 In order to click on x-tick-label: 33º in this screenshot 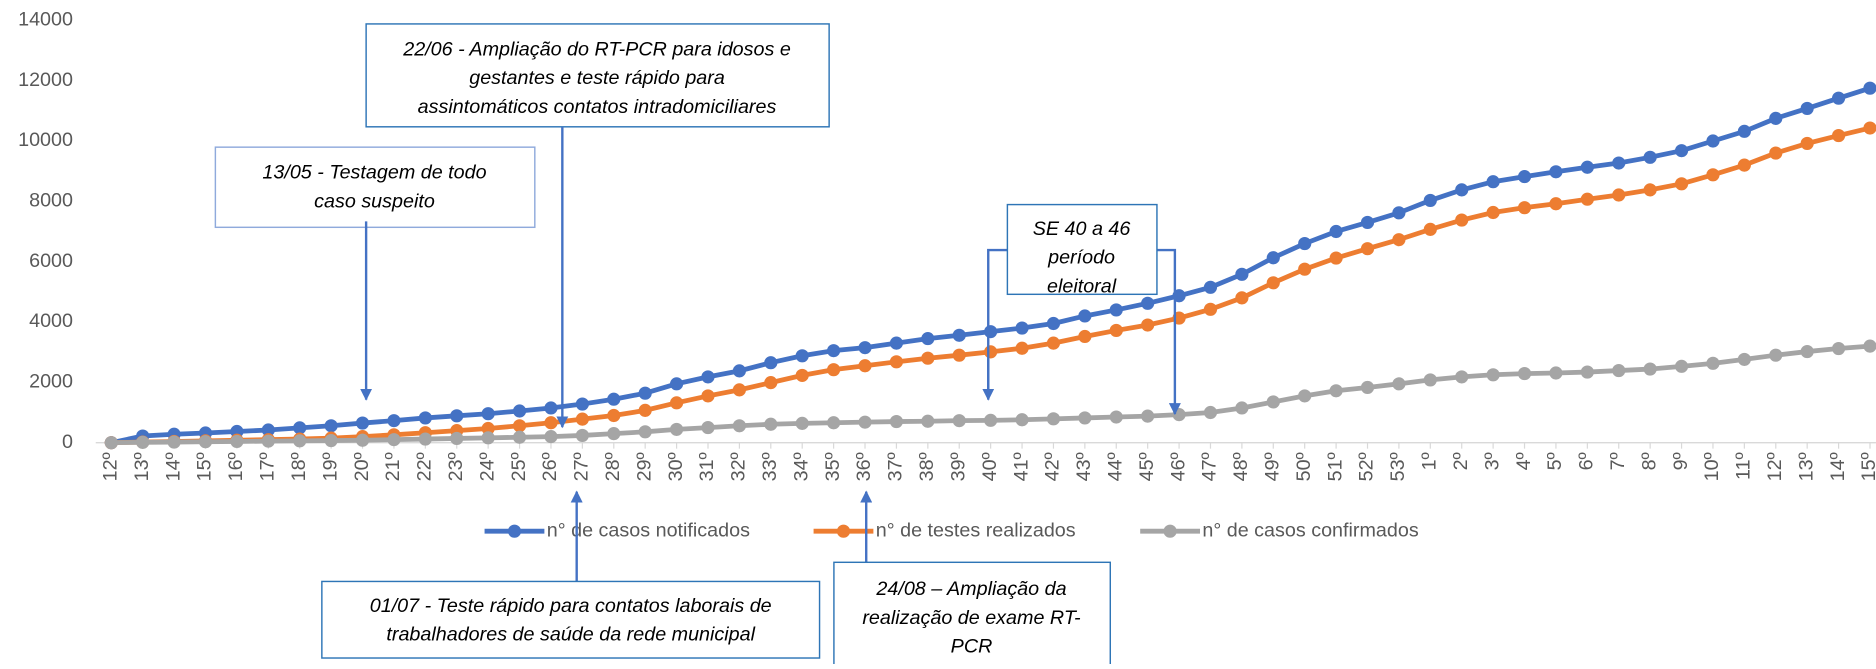, I will do `click(770, 466)`.